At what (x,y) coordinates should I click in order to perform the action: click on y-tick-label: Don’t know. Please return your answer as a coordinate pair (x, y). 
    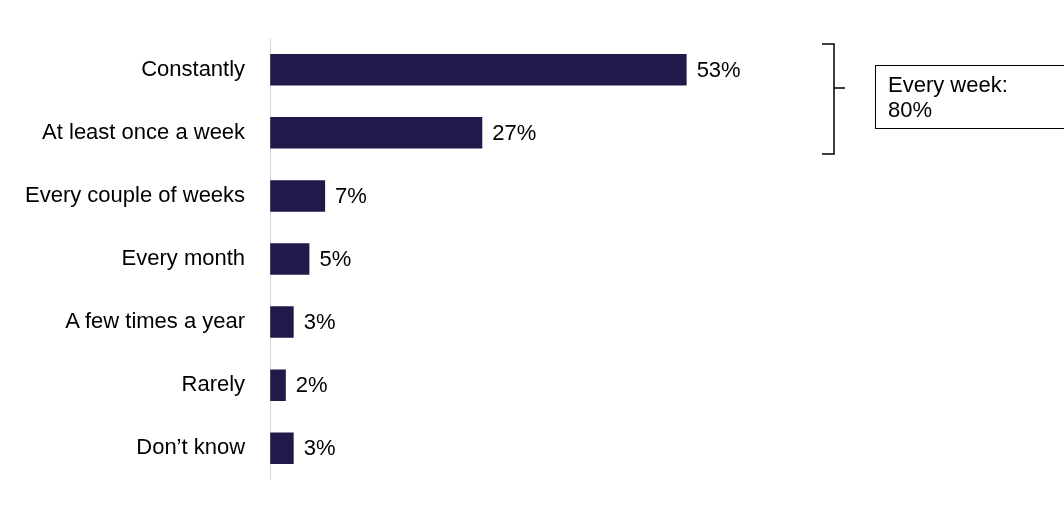
    Looking at the image, I should click on (191, 447).